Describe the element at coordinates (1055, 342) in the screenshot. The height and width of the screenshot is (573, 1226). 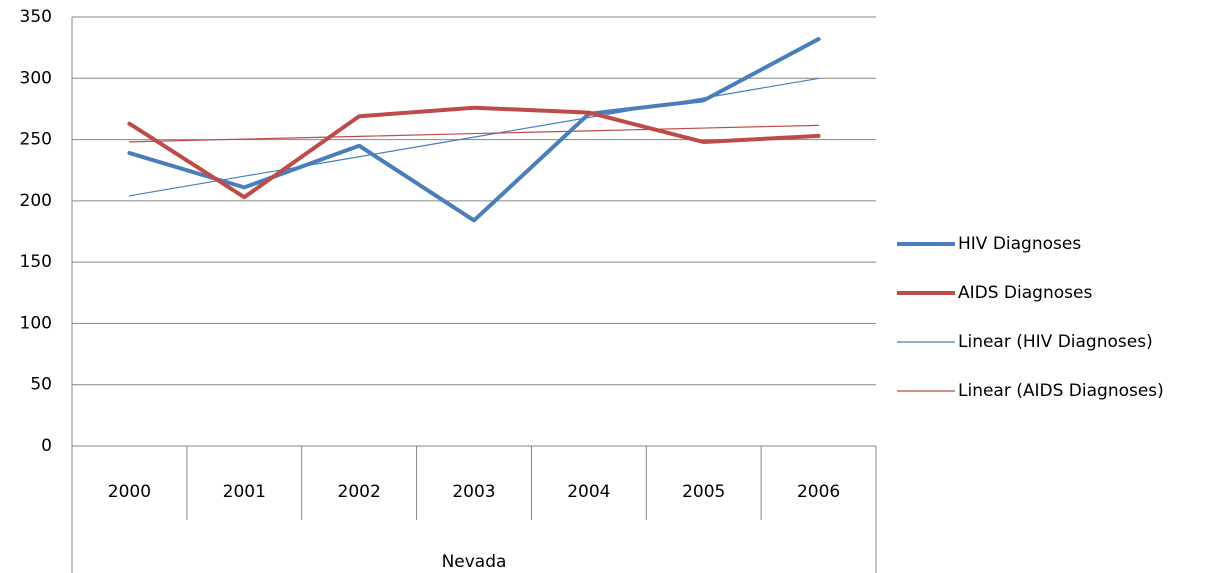
I see `legend-label: Linear (HIV Diagnoses)` at that location.